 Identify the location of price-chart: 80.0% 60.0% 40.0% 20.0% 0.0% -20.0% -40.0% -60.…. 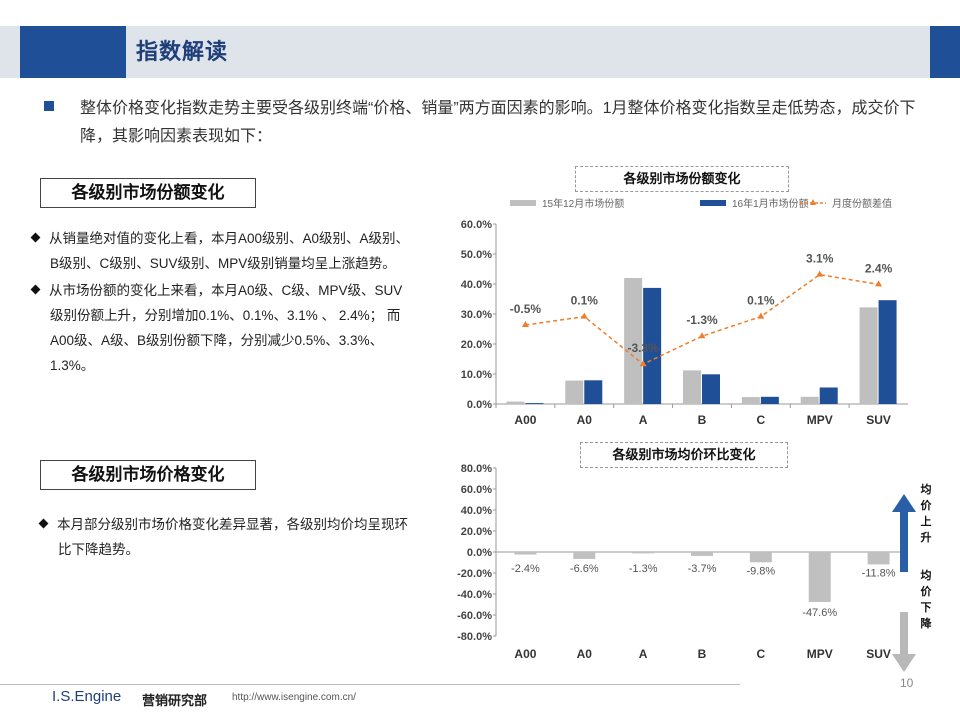
(682, 562).